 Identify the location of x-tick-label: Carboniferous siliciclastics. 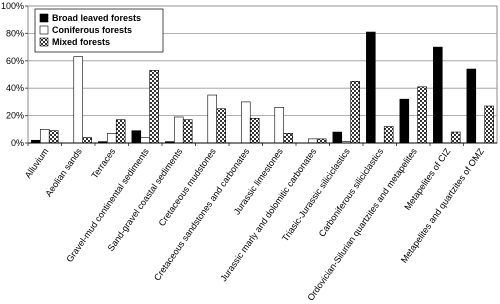
(351, 192).